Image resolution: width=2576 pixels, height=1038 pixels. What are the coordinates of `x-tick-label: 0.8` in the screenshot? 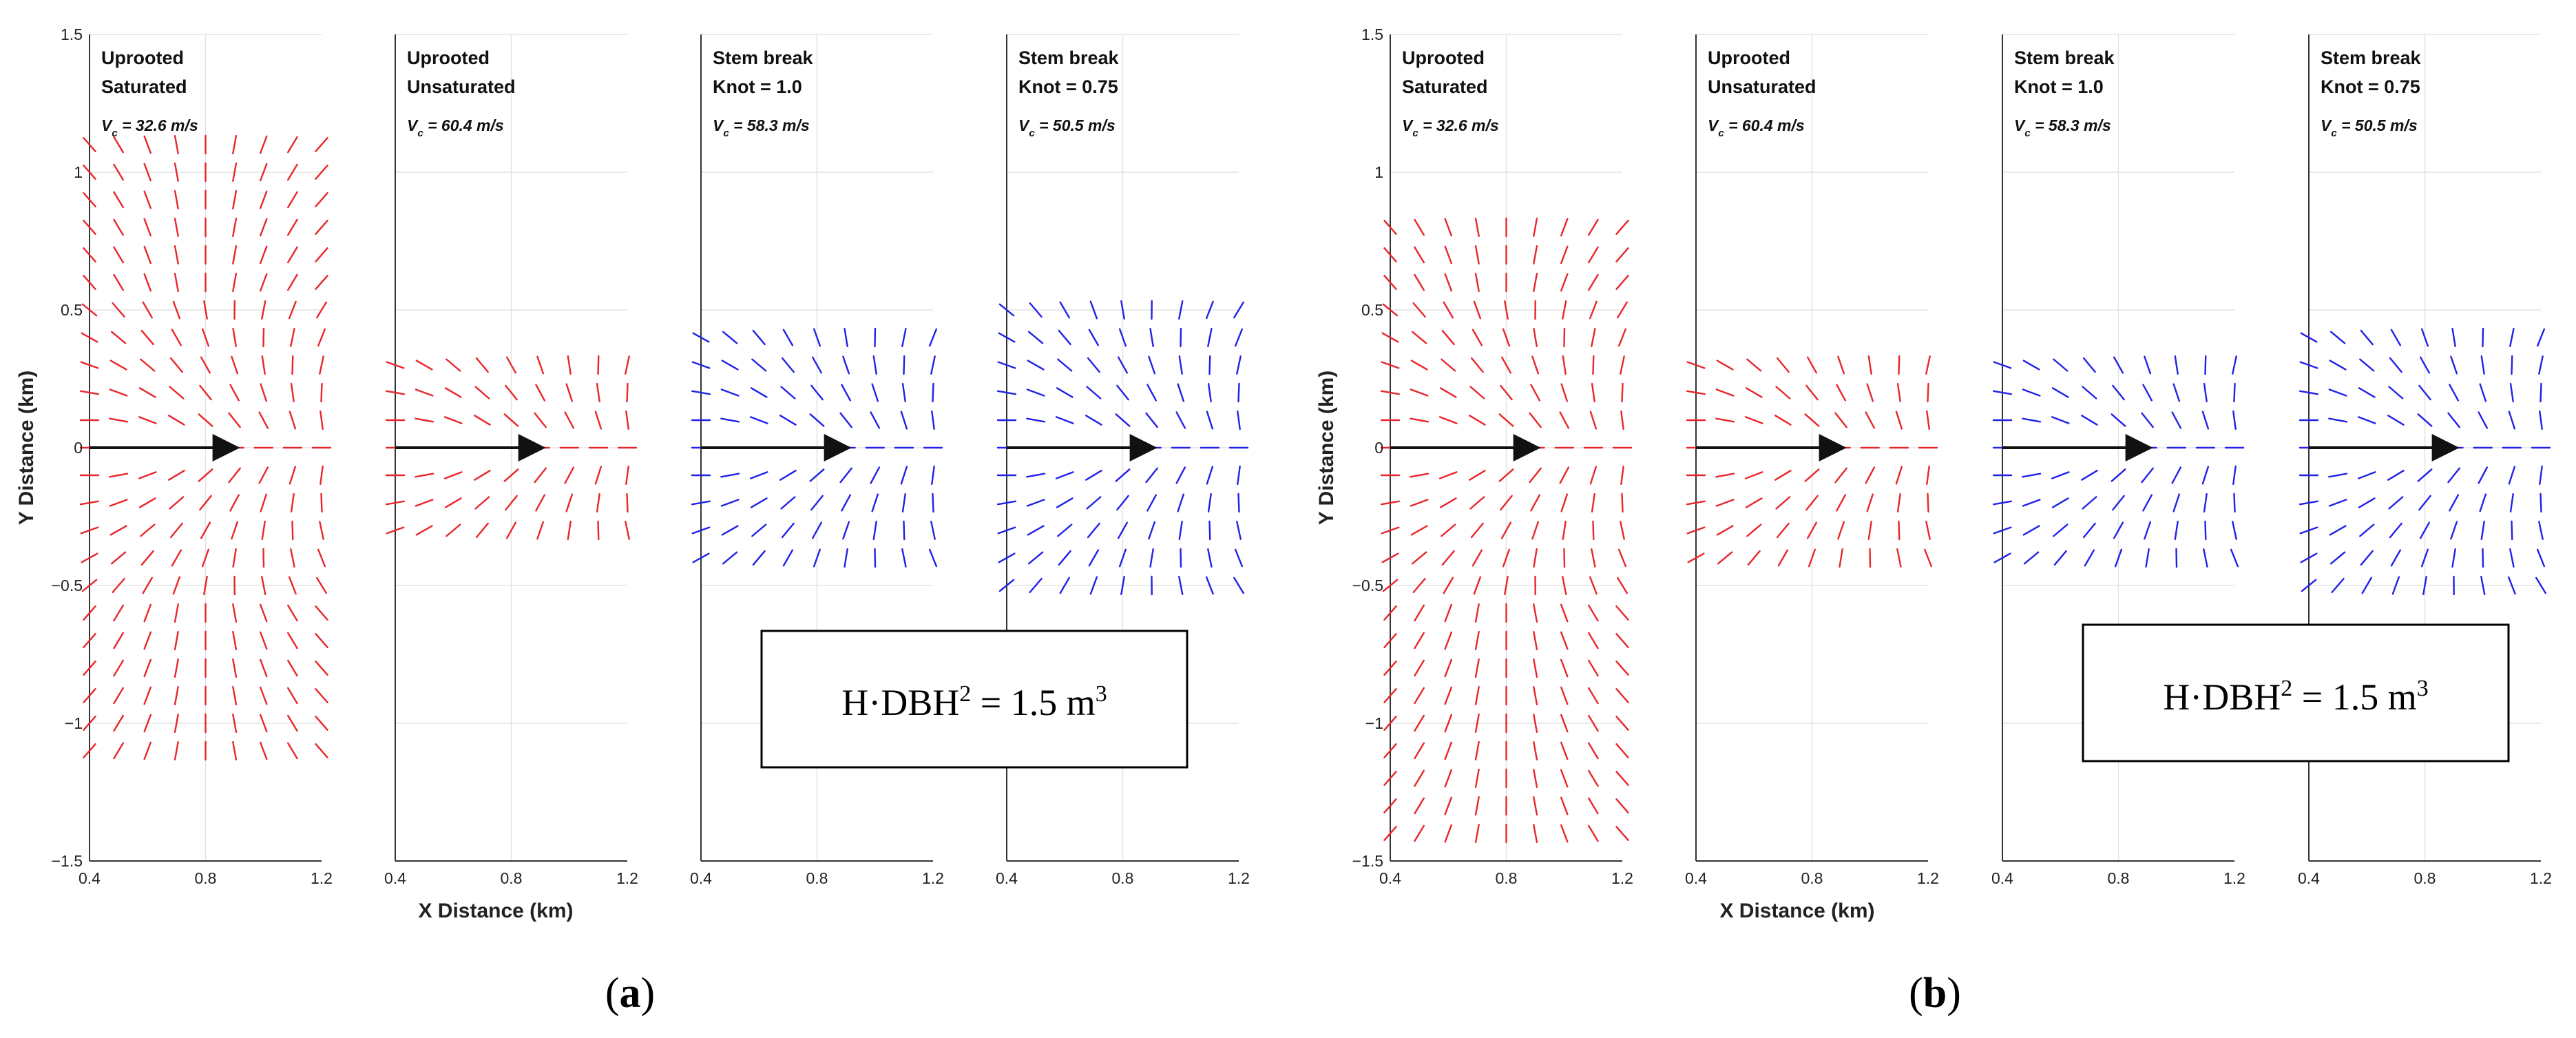 It's located at (2425, 878).